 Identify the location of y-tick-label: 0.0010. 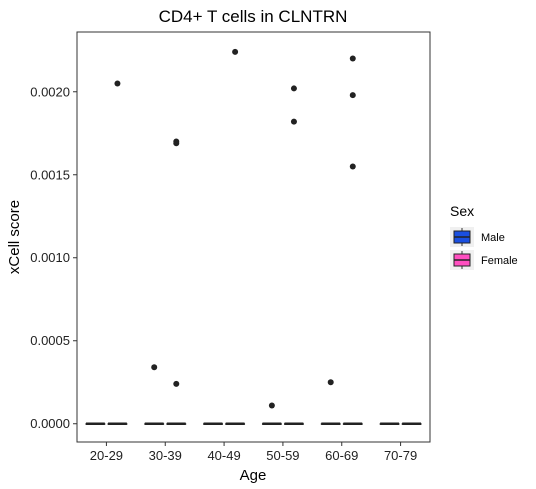
(50, 257).